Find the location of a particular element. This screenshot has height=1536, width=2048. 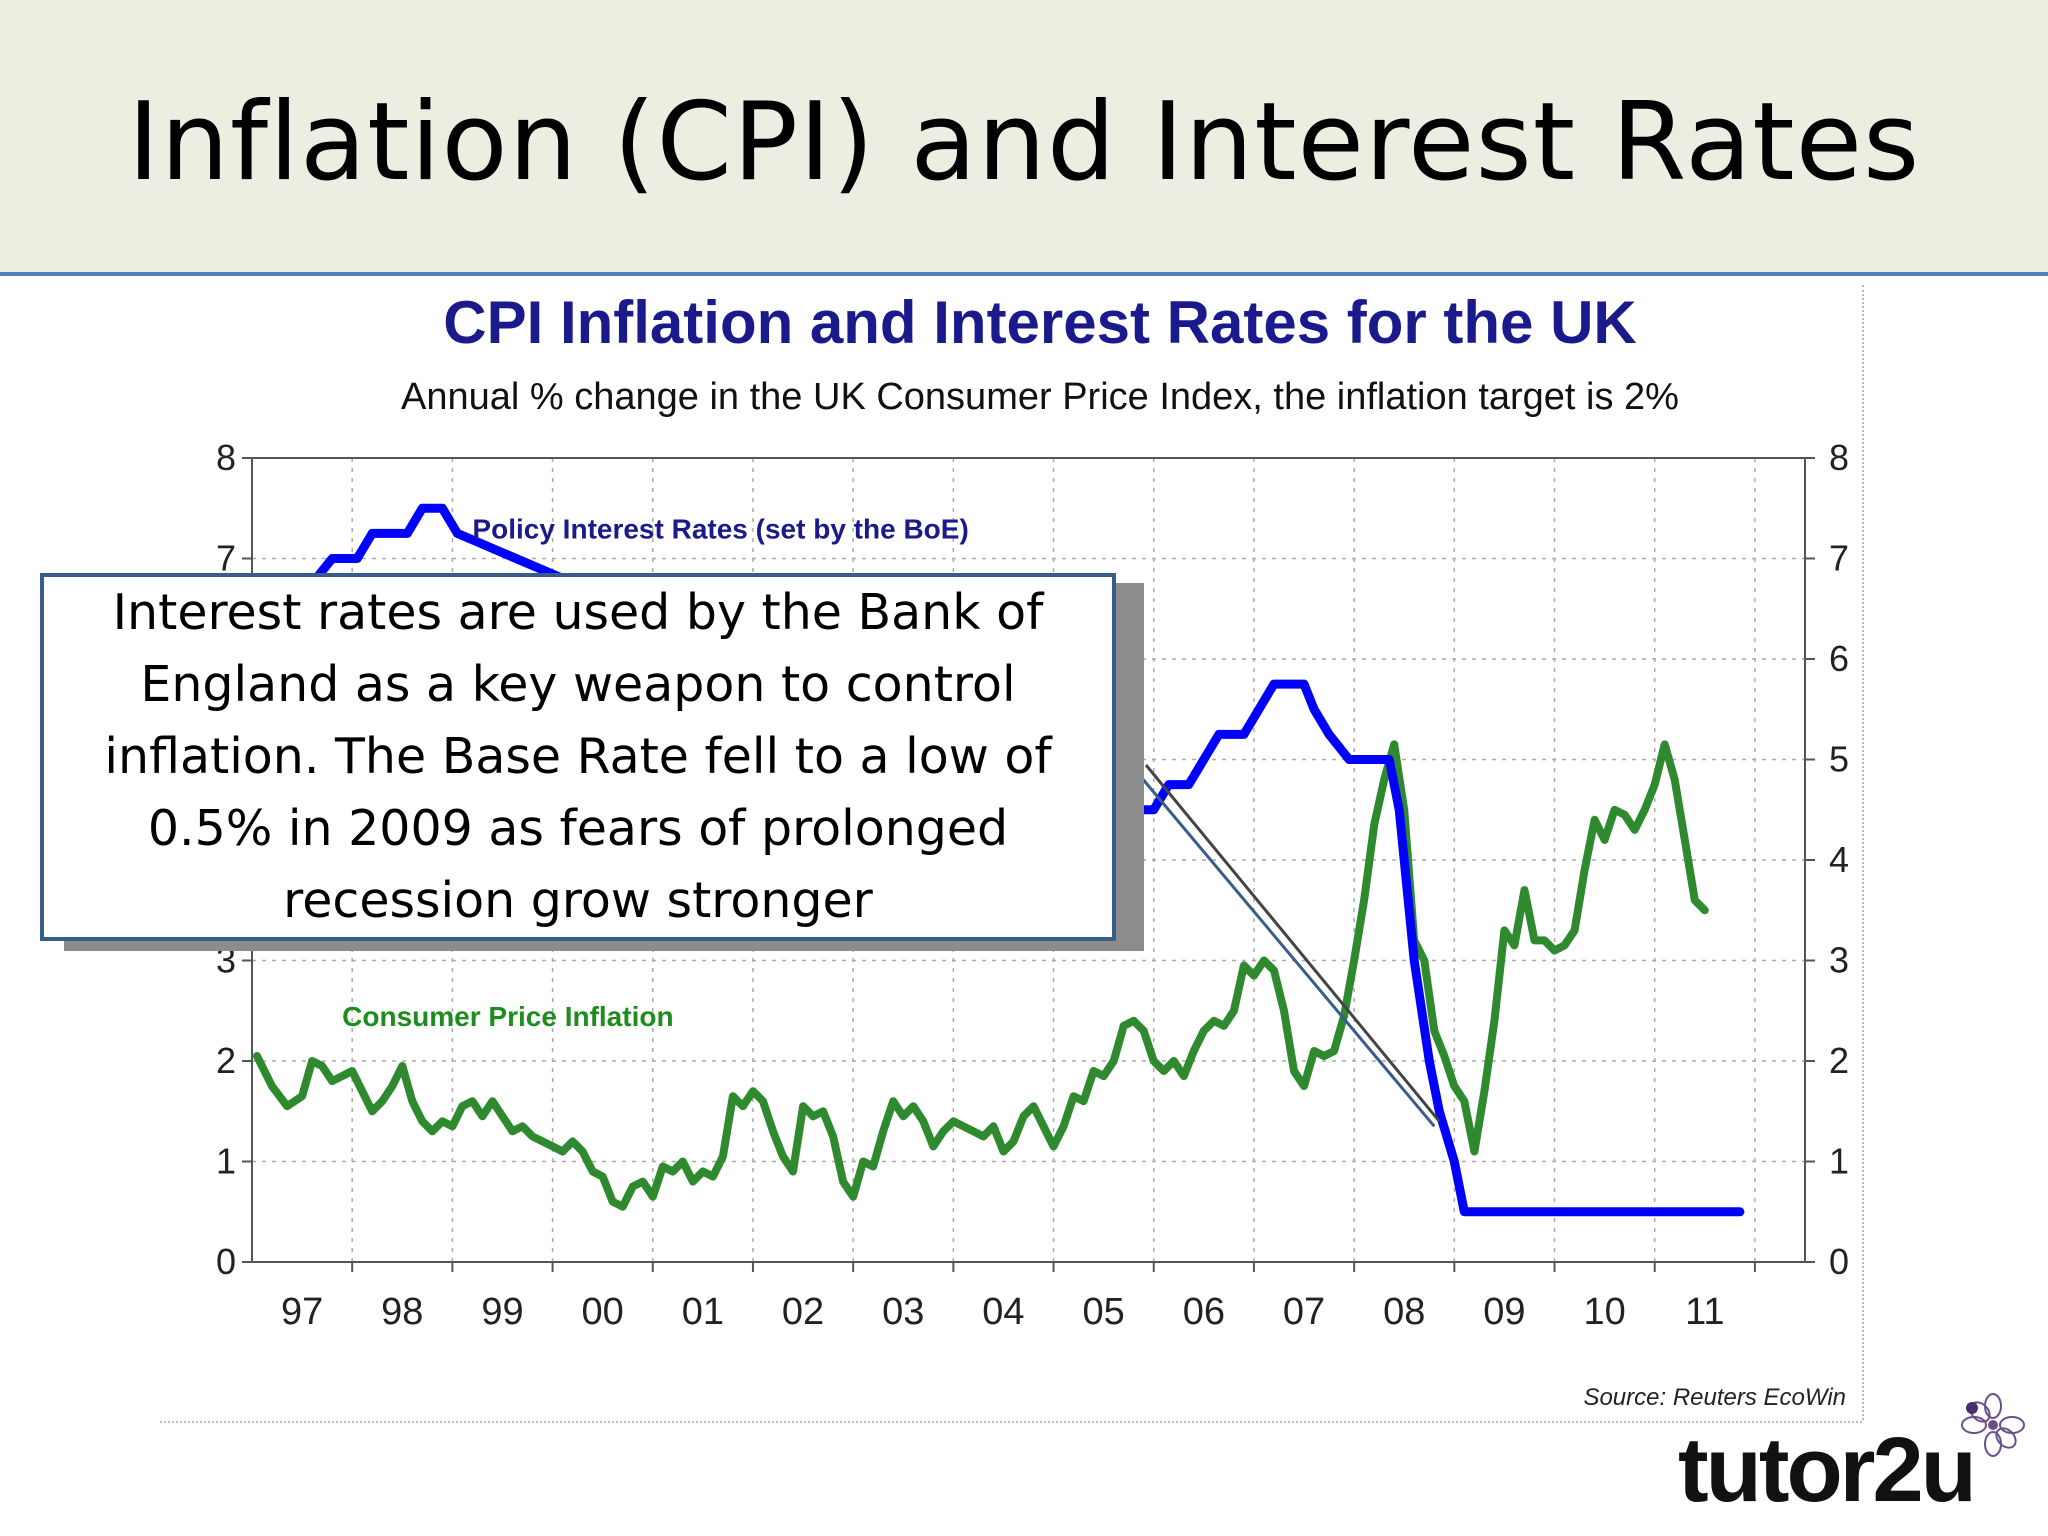

x-tick-label: 11 is located at coordinates (1704, 1312).